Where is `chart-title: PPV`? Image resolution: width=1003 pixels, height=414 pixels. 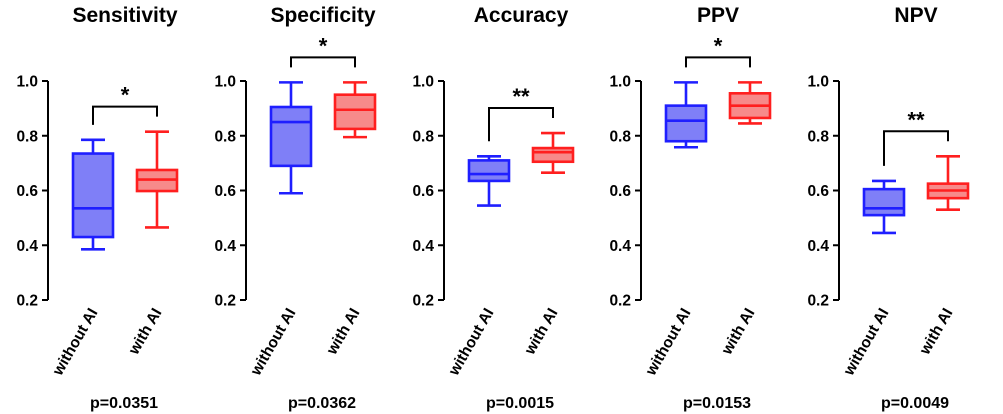
chart-title: PPV is located at coordinates (718, 15).